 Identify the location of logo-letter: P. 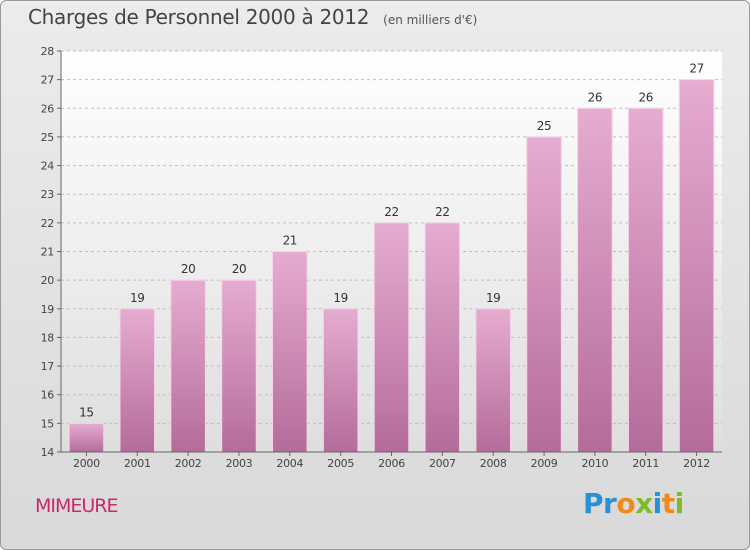
(593, 503).